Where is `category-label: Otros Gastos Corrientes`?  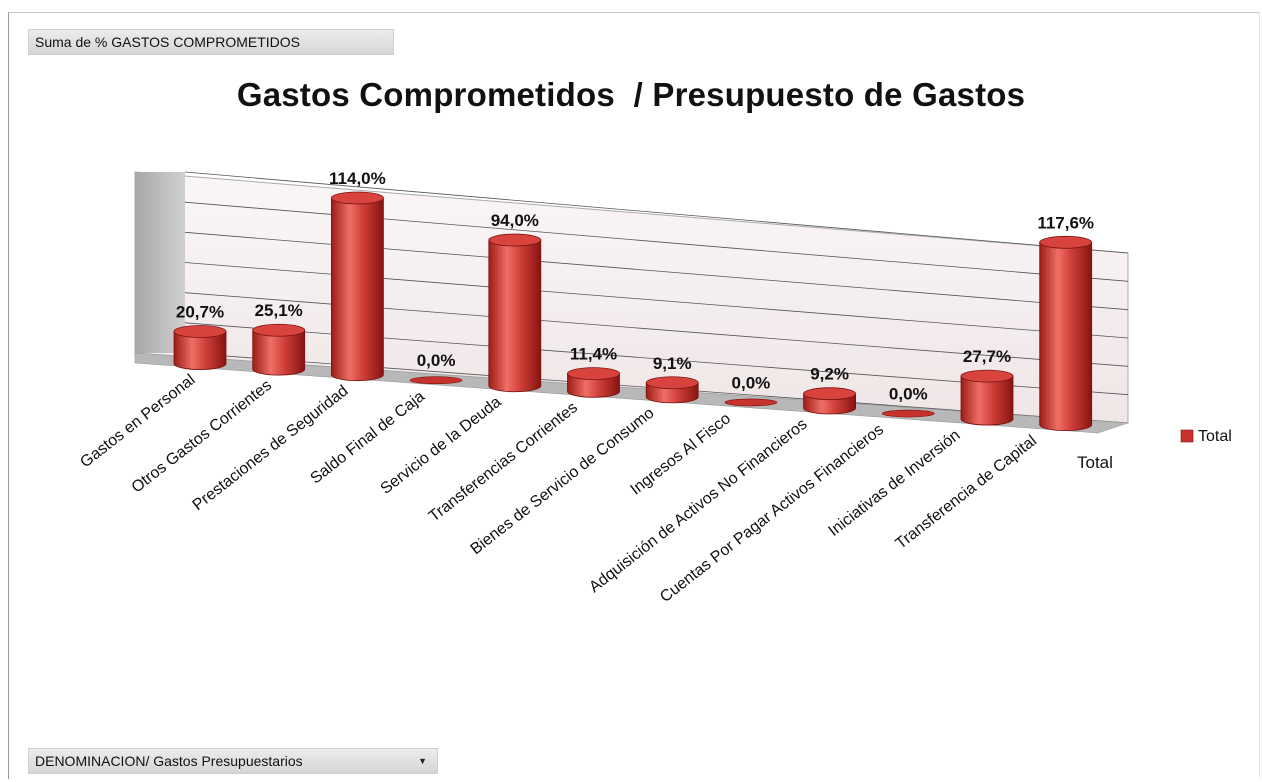 category-label: Otros Gastos Corrientes is located at coordinates (202, 437).